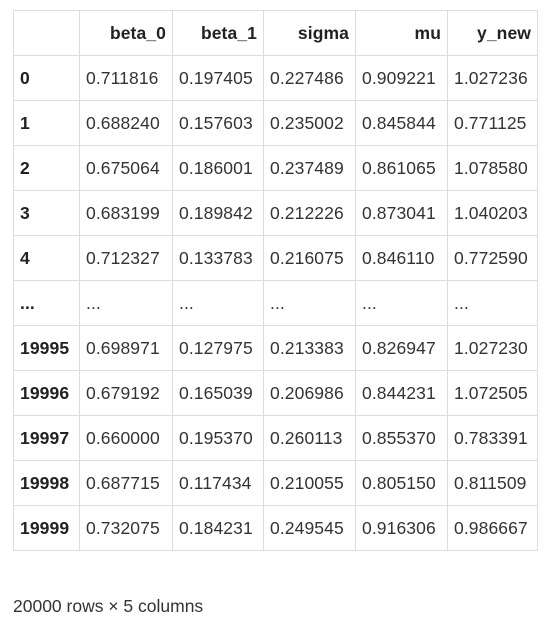 The height and width of the screenshot is (617, 559). What do you see at coordinates (126, 168) in the screenshot?
I see `cell-beta-0: 0.675064` at bounding box center [126, 168].